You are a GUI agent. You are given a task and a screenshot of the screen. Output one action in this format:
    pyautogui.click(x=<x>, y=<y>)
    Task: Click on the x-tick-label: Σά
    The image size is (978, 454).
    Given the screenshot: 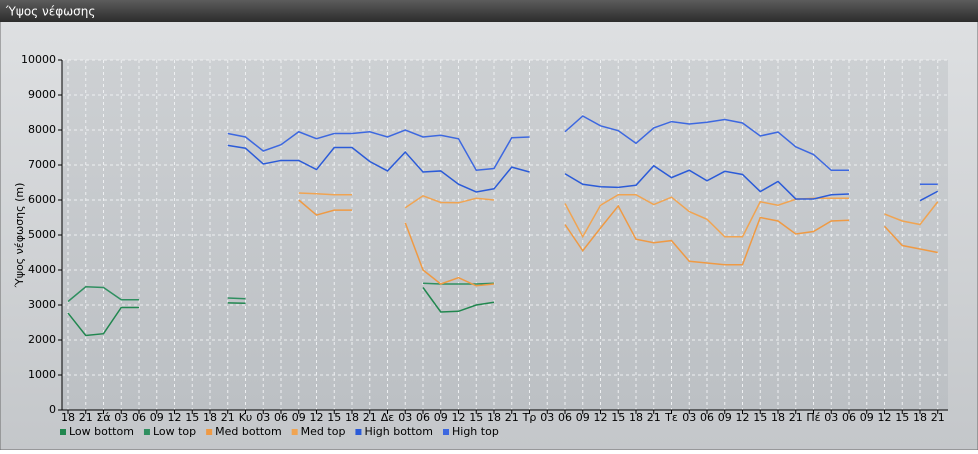 What is the action you would take?
    pyautogui.click(x=103, y=417)
    